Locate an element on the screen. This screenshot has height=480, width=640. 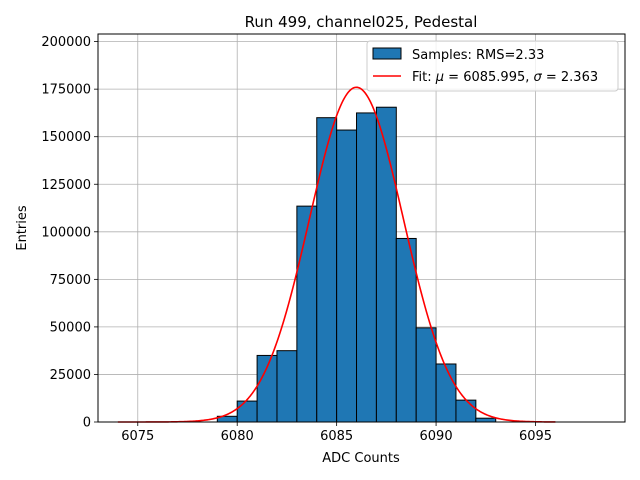
x-tick-label: 6080 is located at coordinates (237, 436).